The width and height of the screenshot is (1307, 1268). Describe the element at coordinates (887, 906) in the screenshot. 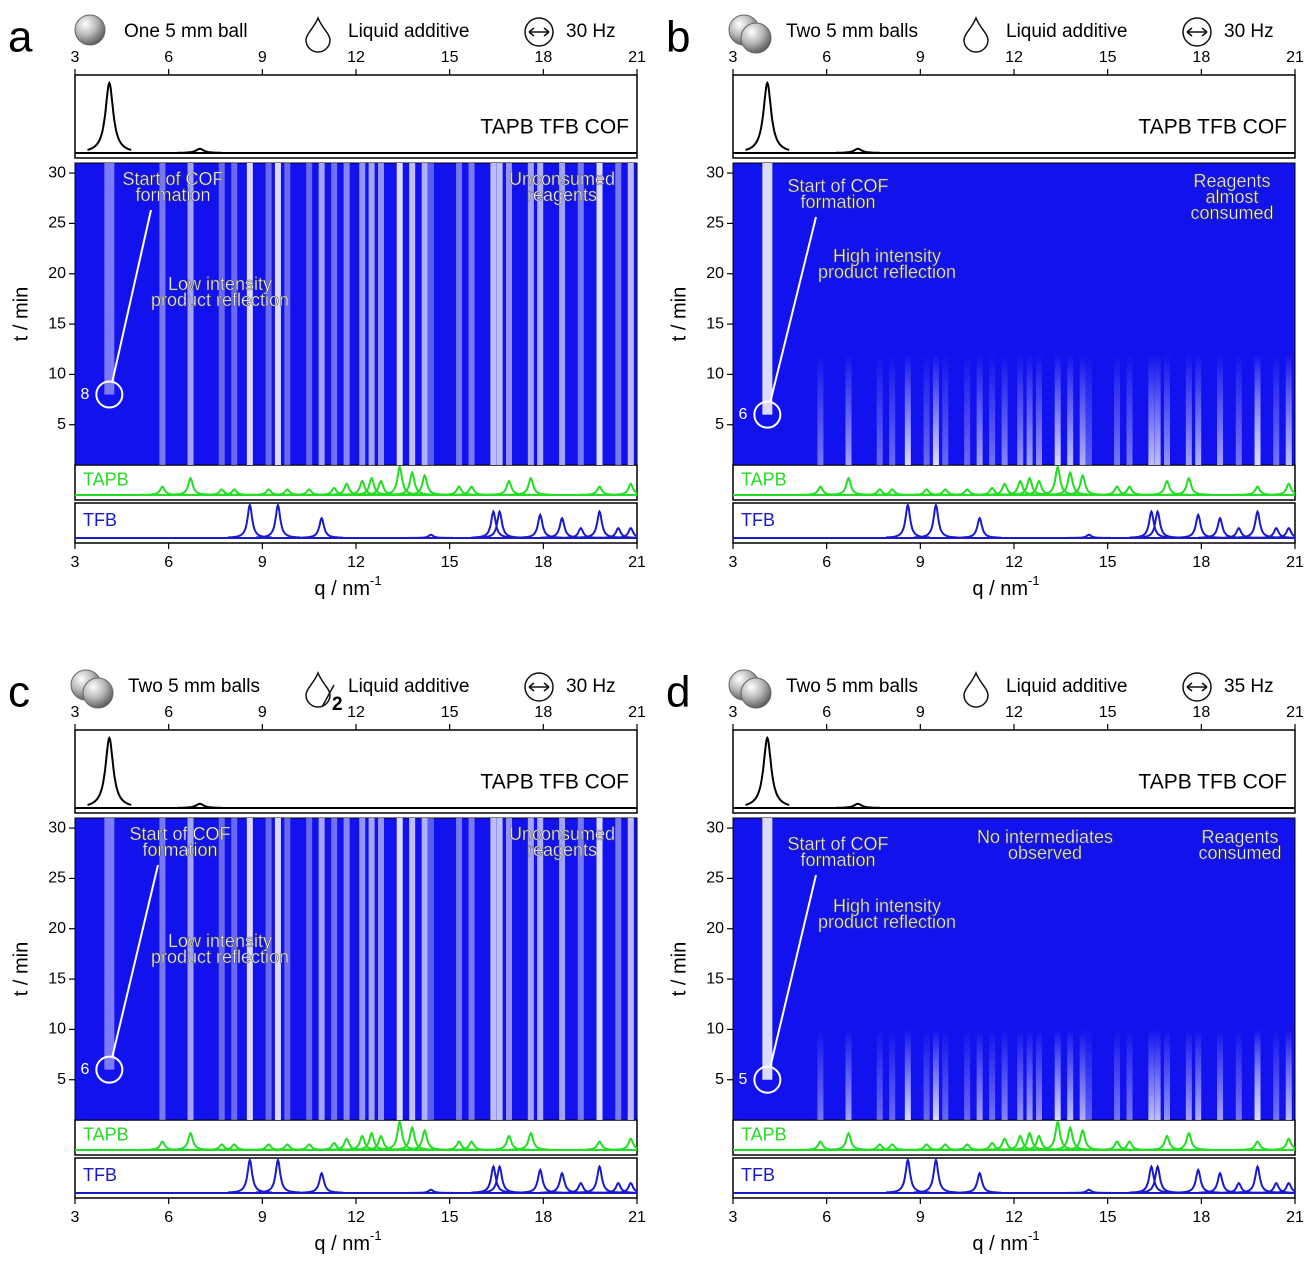

I see `annotation: High intensity` at that location.